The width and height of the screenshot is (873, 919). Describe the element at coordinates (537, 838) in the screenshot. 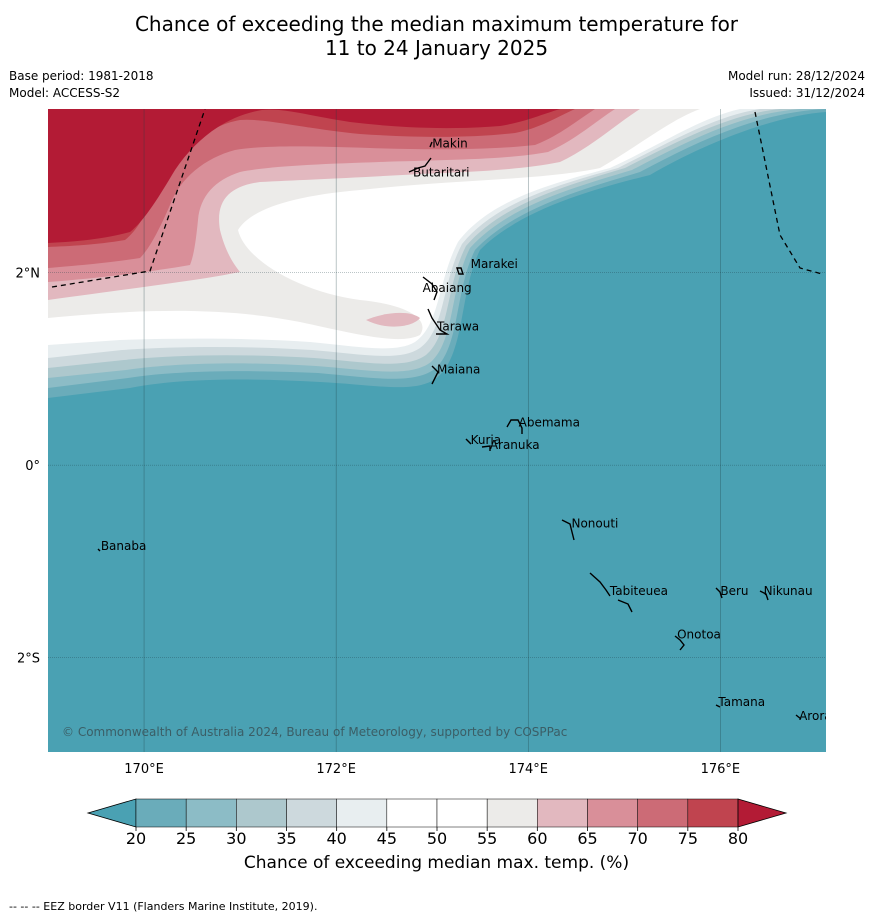

I see `colorbar-tick-label: 60` at that location.